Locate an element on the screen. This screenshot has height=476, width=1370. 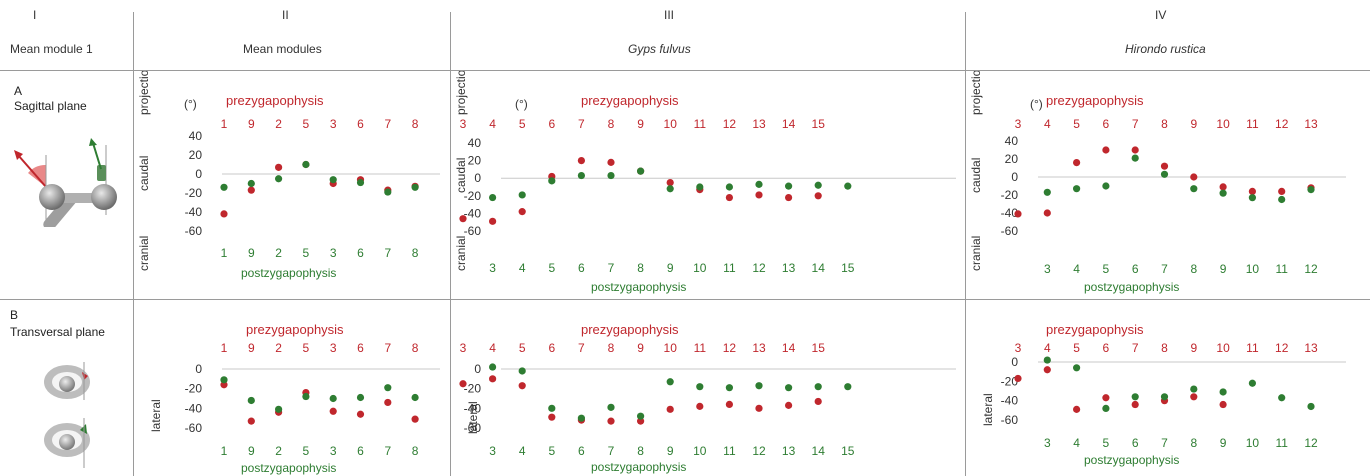
postzygapophysis-tick: 10 is located at coordinates (700, 268).